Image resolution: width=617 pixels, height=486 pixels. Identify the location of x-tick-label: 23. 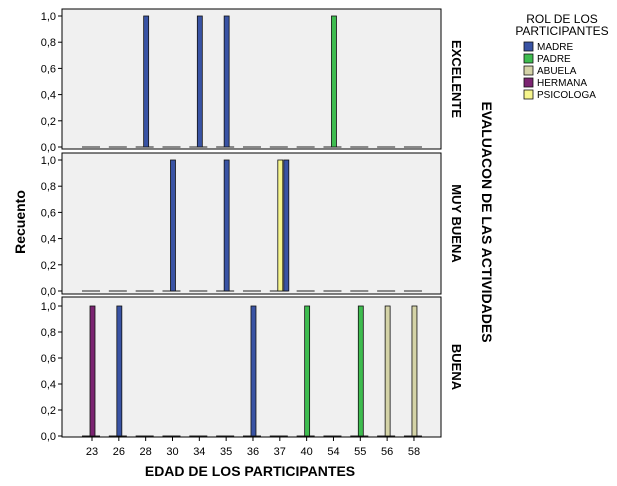
(92, 452).